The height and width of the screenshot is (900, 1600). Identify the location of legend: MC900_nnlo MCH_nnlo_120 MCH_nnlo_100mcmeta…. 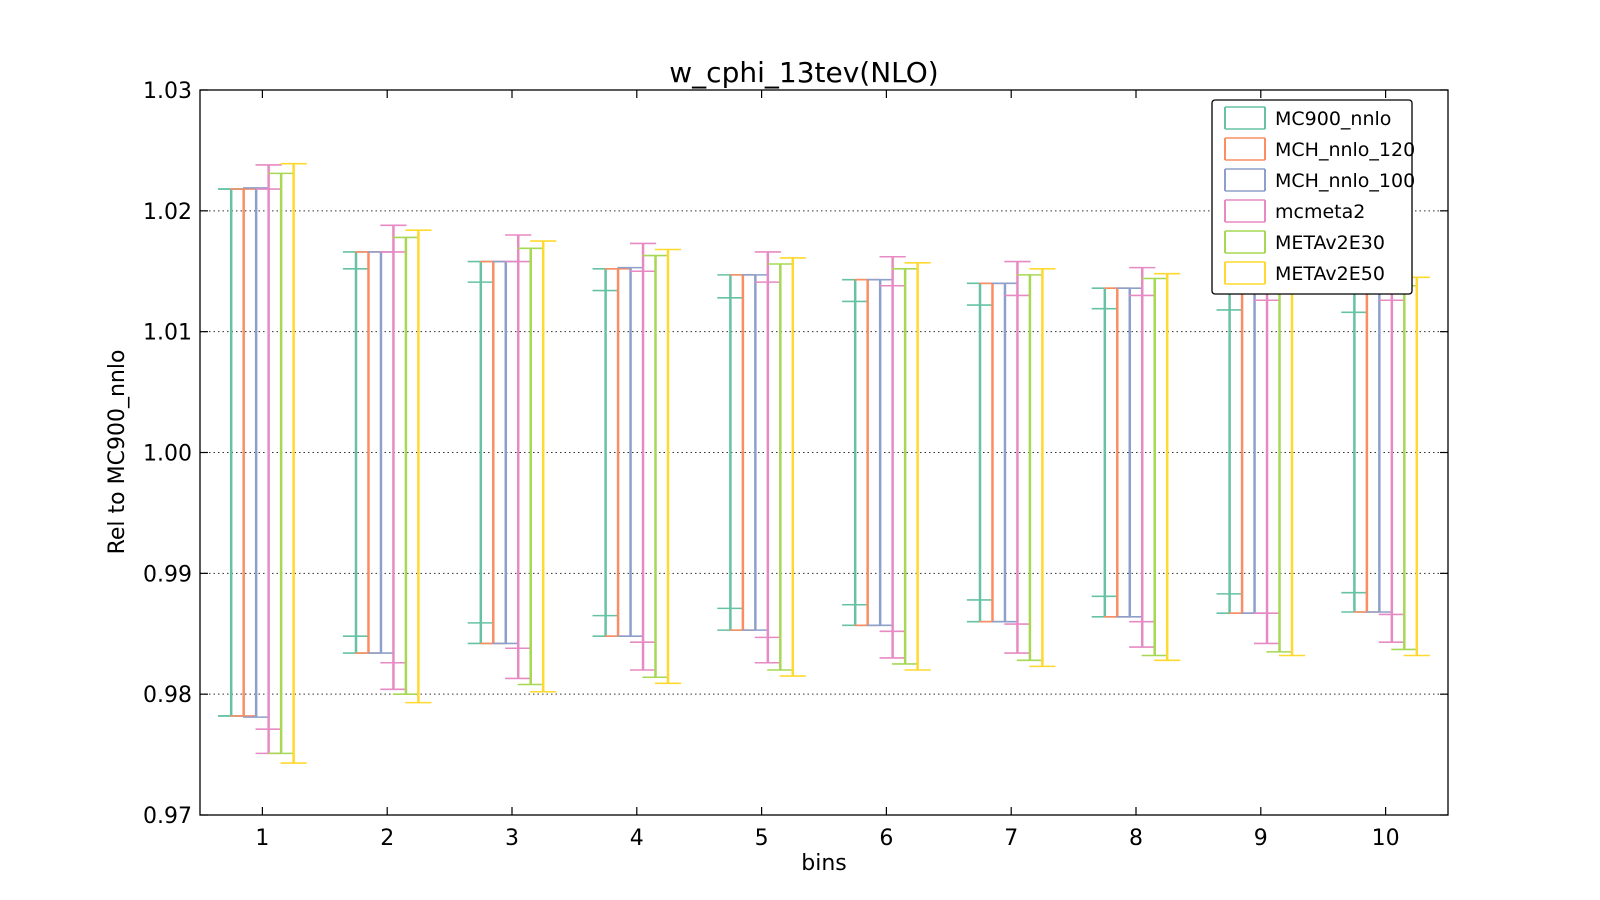
(1313, 197).